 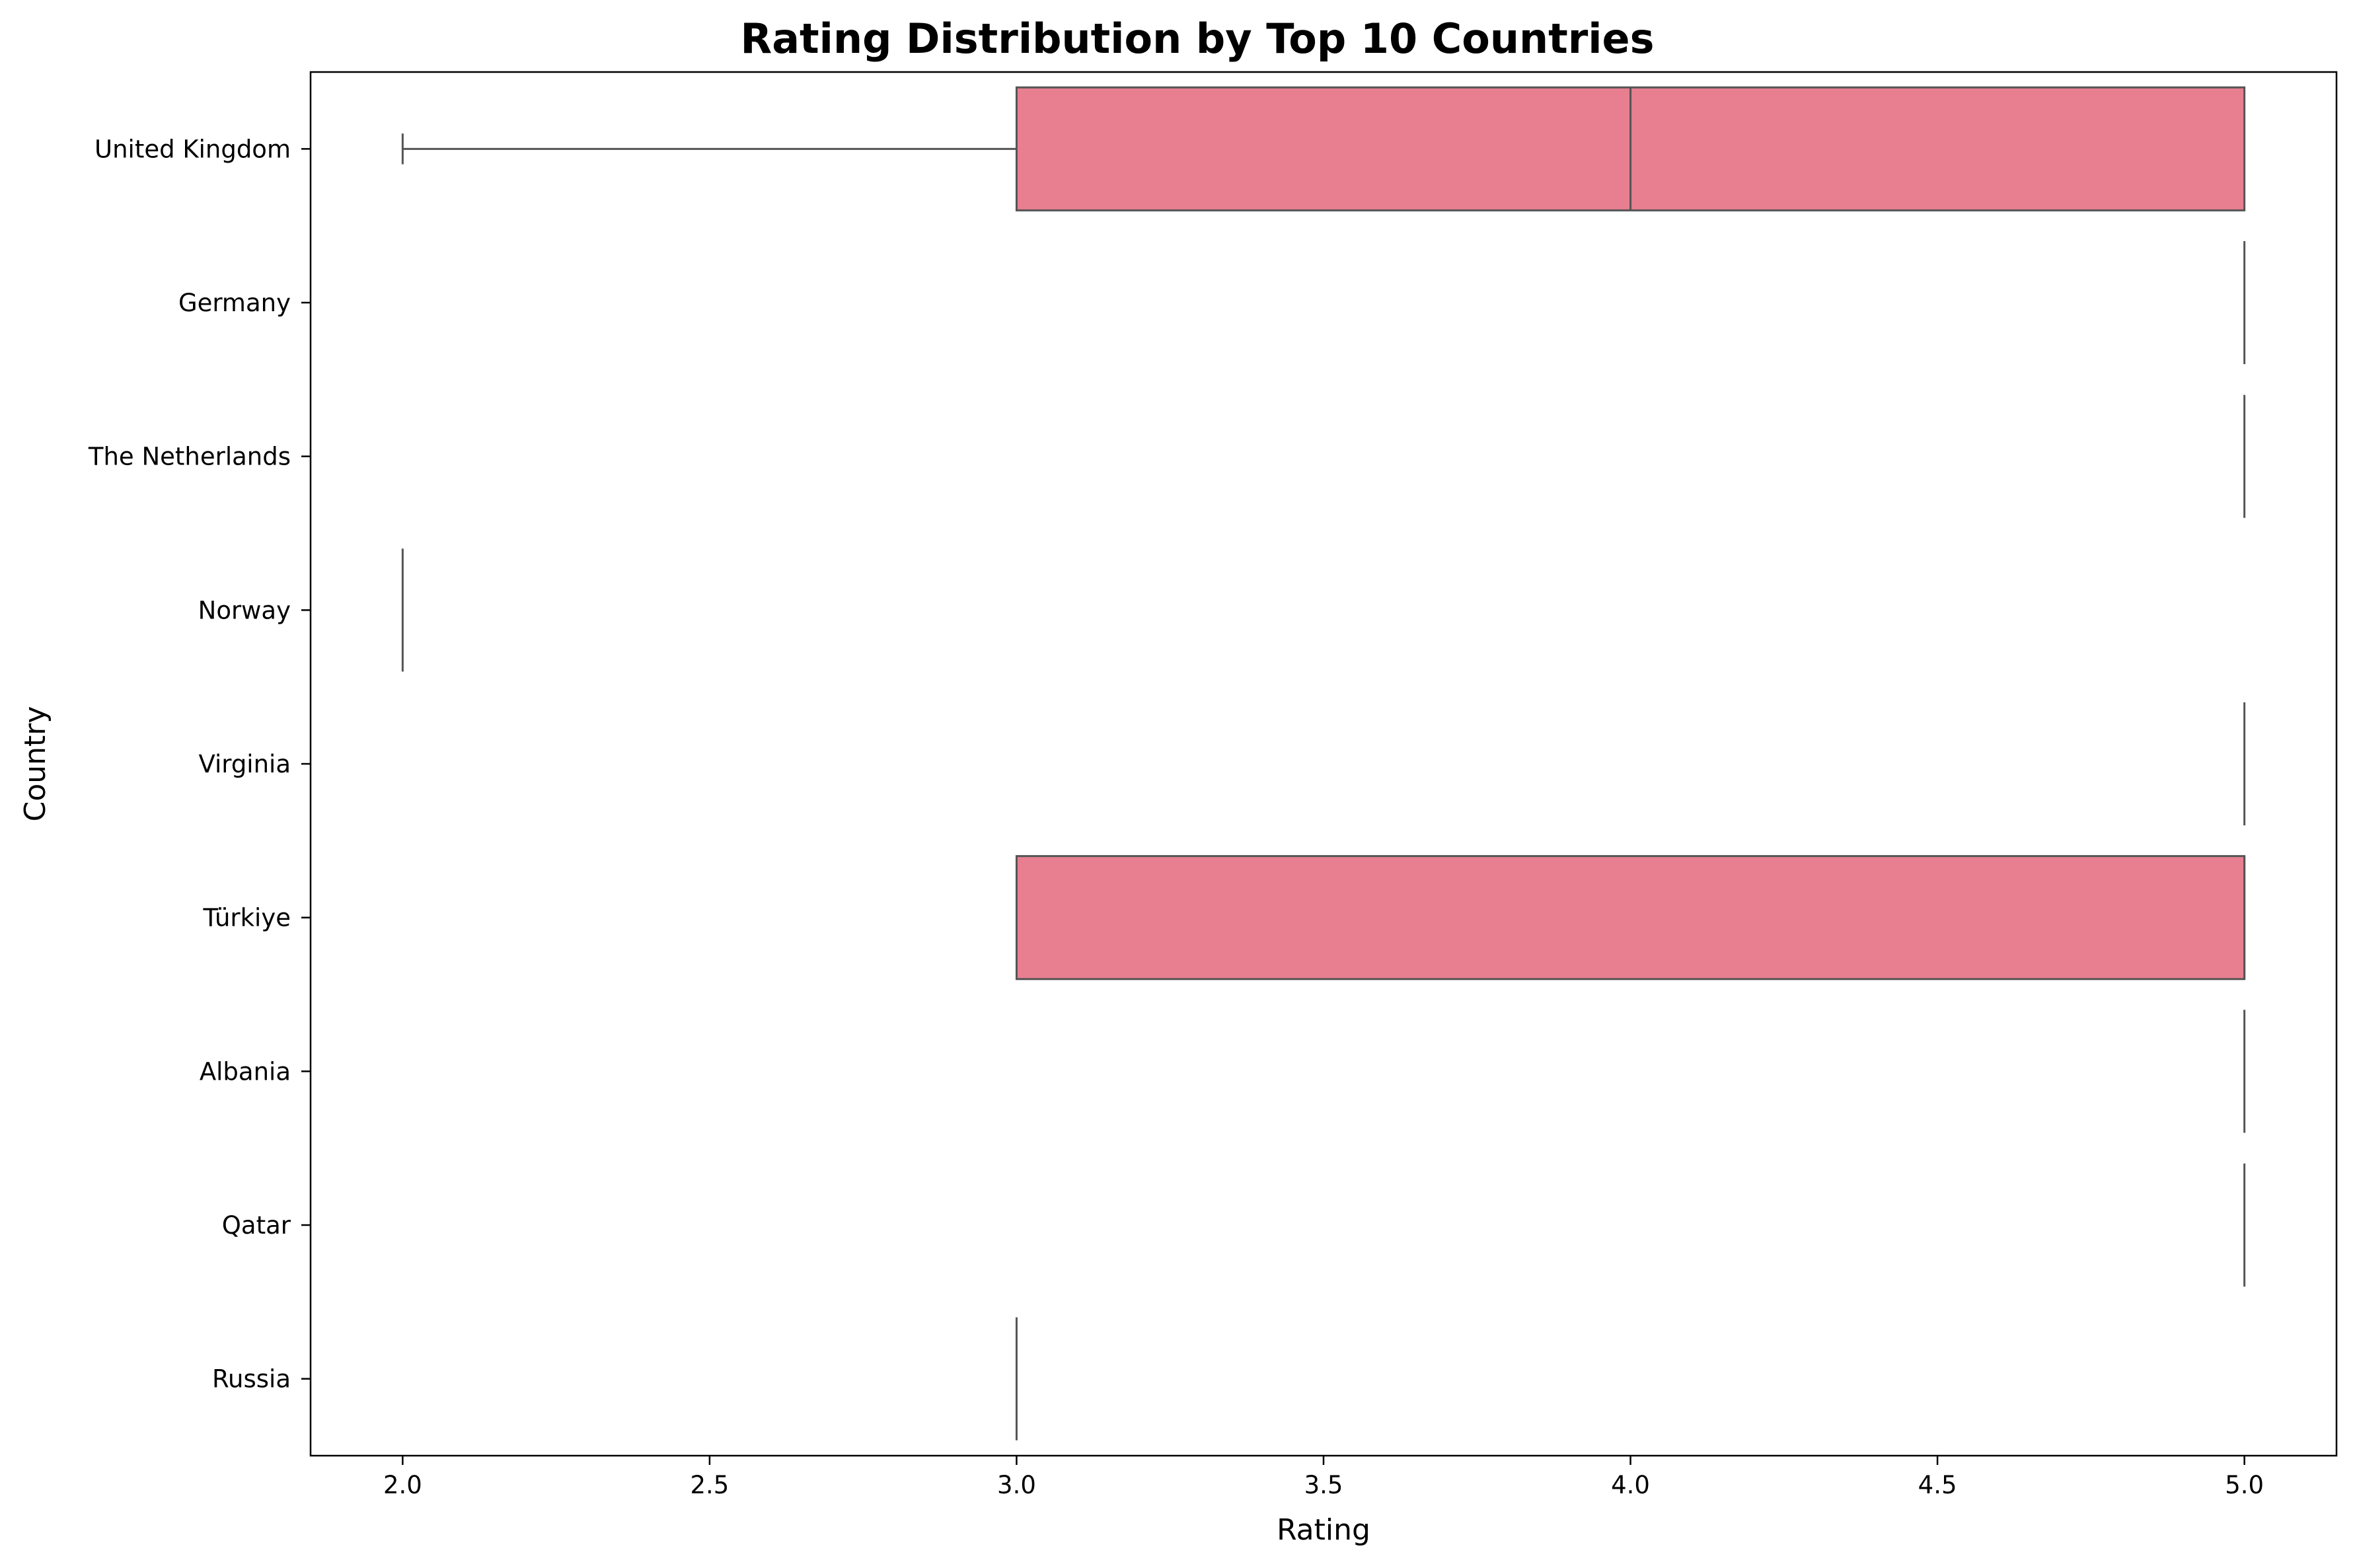 I want to click on box-group-united-kingdom, so click(x=1324, y=148).